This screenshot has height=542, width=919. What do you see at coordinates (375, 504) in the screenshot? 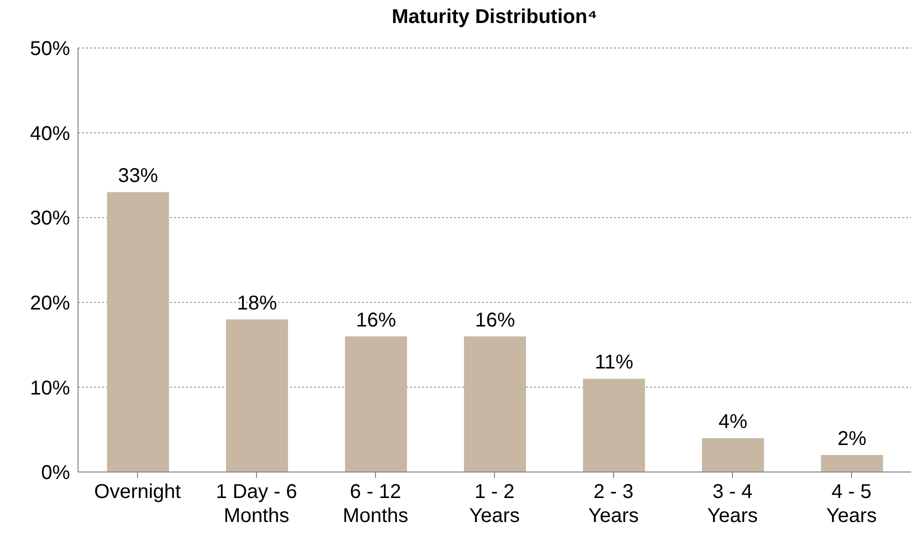
I see `x-tick-label: 6 - 12 Months` at bounding box center [375, 504].